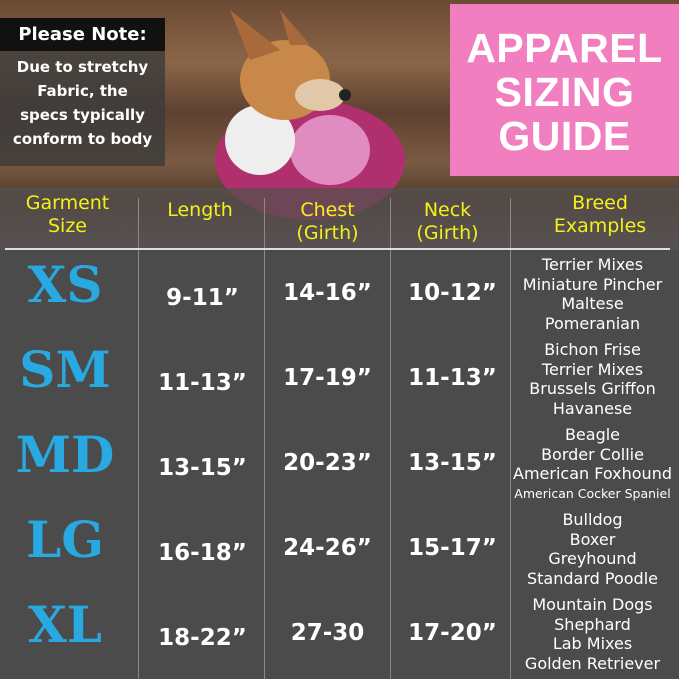  What do you see at coordinates (592, 349) in the screenshot?
I see `breed-name: Bichon Frise` at bounding box center [592, 349].